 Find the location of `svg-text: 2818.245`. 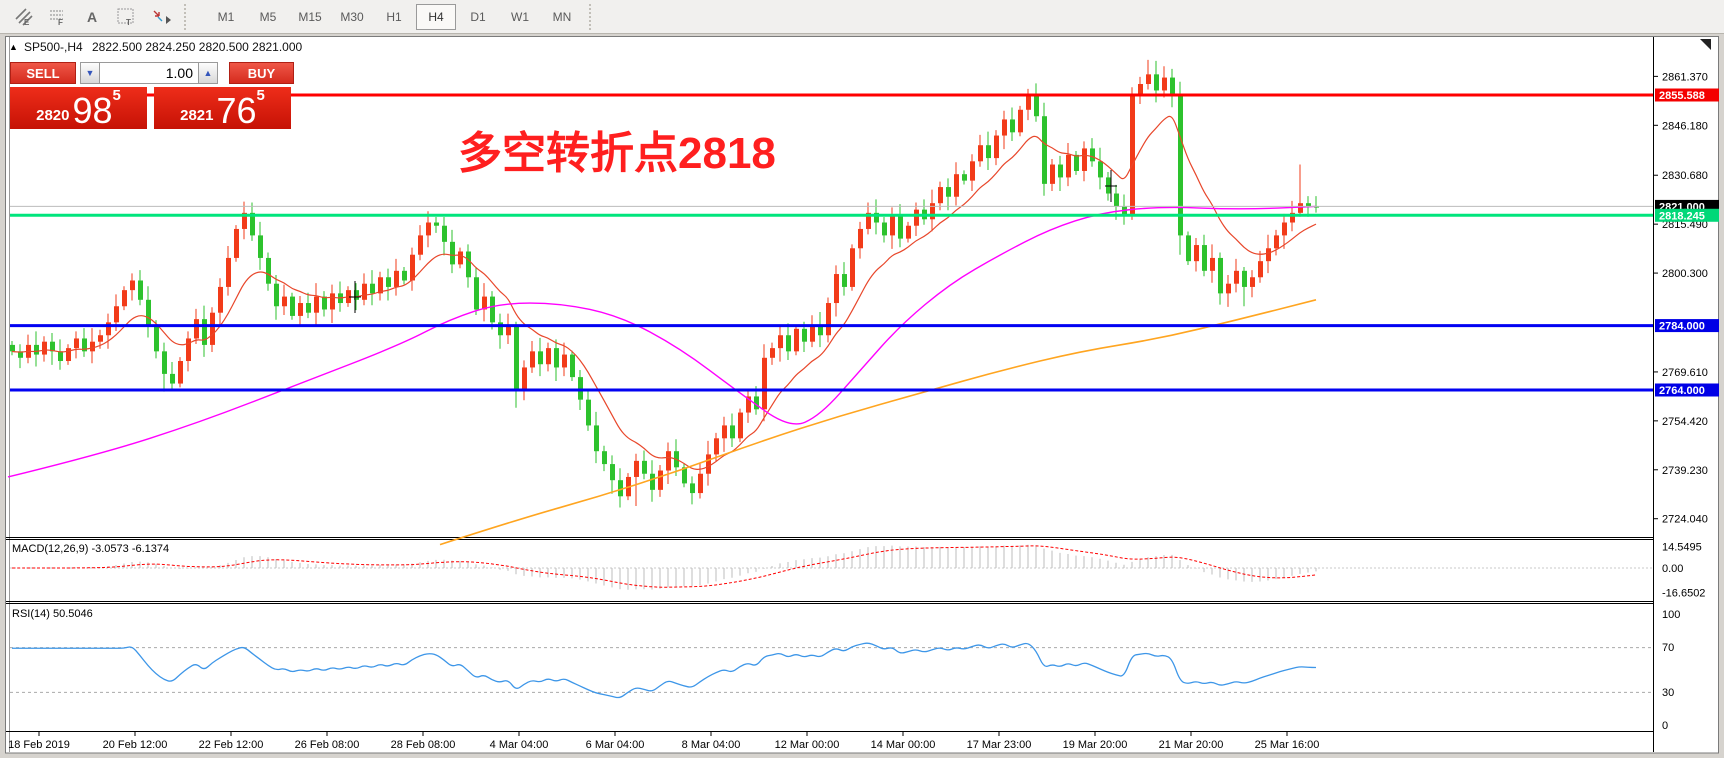

svg-text: 2818.245 is located at coordinates (1682, 216).